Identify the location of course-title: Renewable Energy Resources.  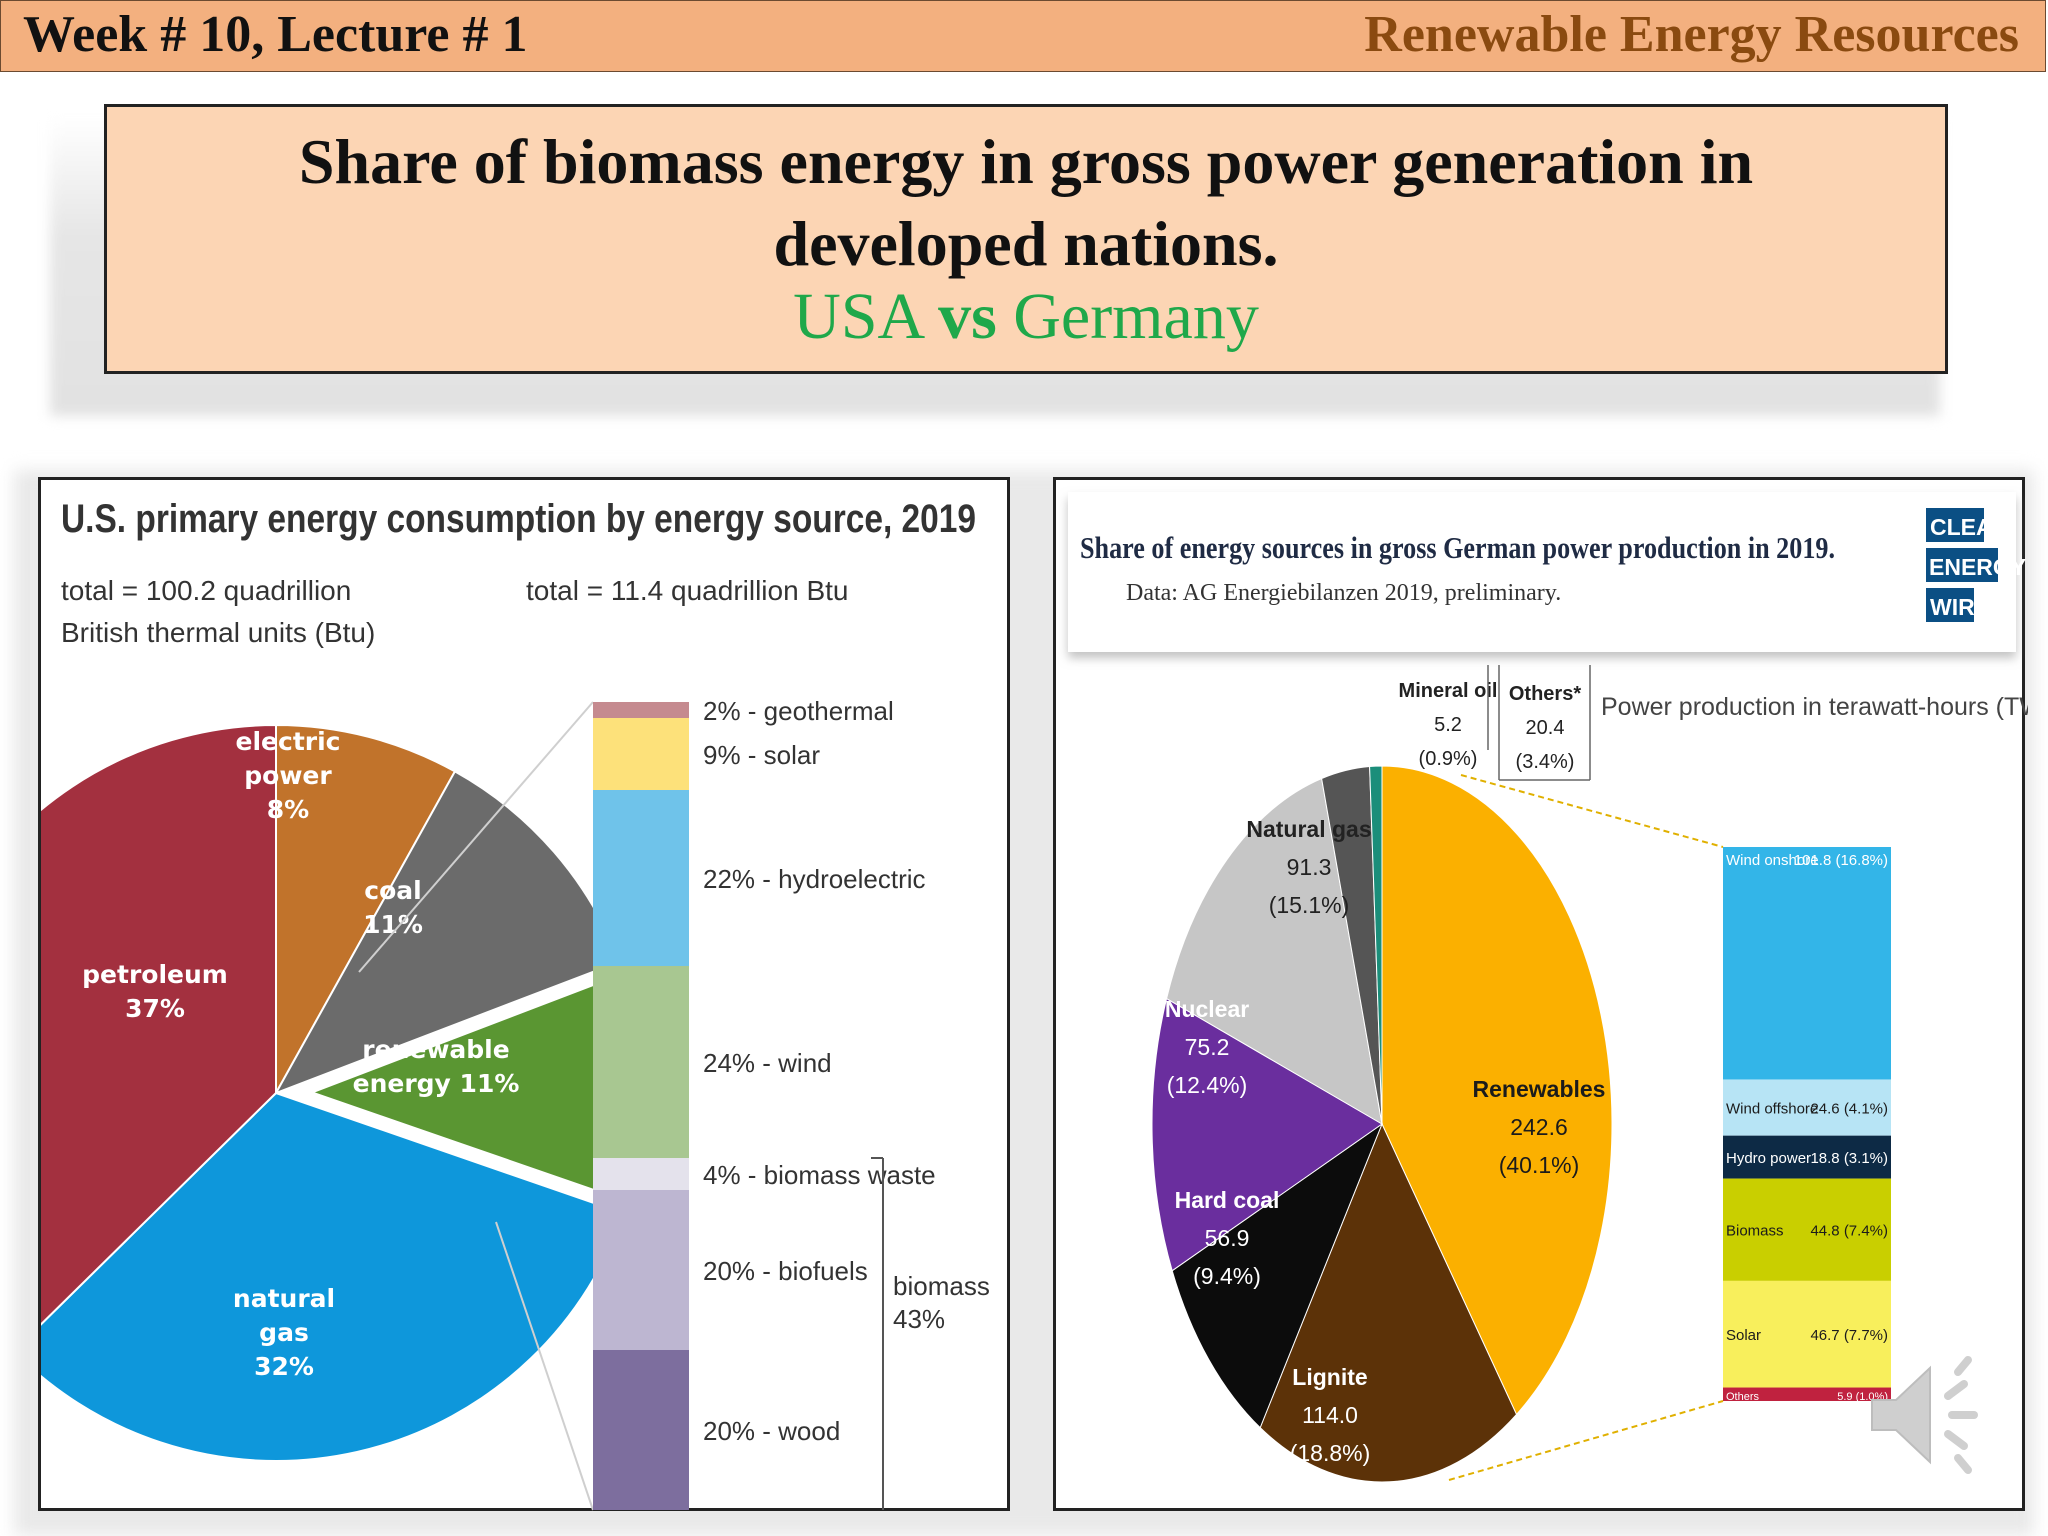
(1691, 34).